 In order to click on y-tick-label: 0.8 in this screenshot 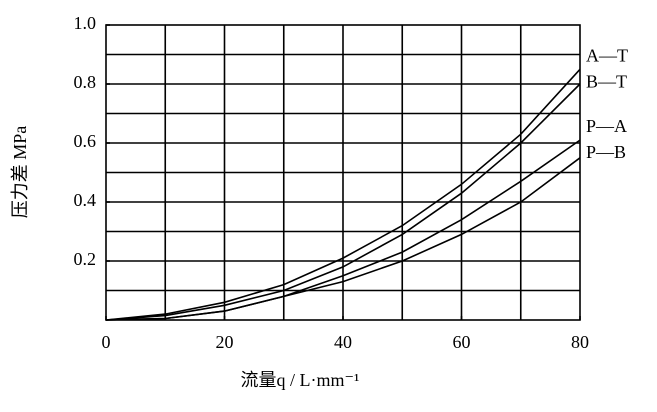, I will do `click(85, 82)`.